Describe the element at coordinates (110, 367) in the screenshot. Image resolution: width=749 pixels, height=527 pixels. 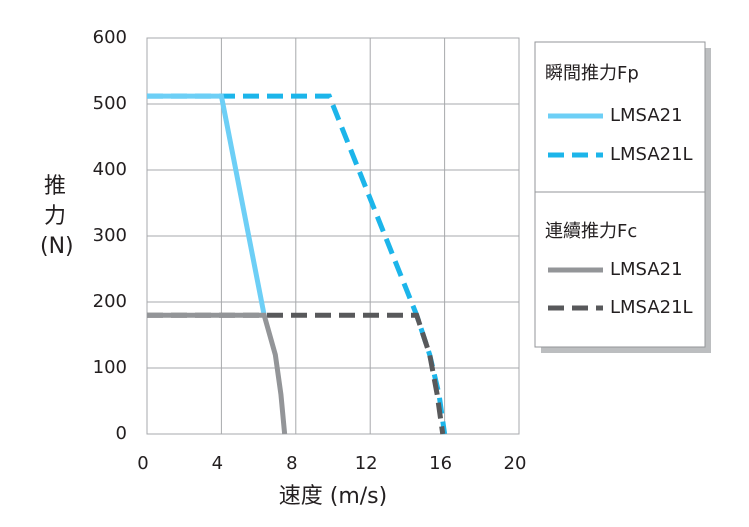
I see `y-tick-label: 100` at that location.